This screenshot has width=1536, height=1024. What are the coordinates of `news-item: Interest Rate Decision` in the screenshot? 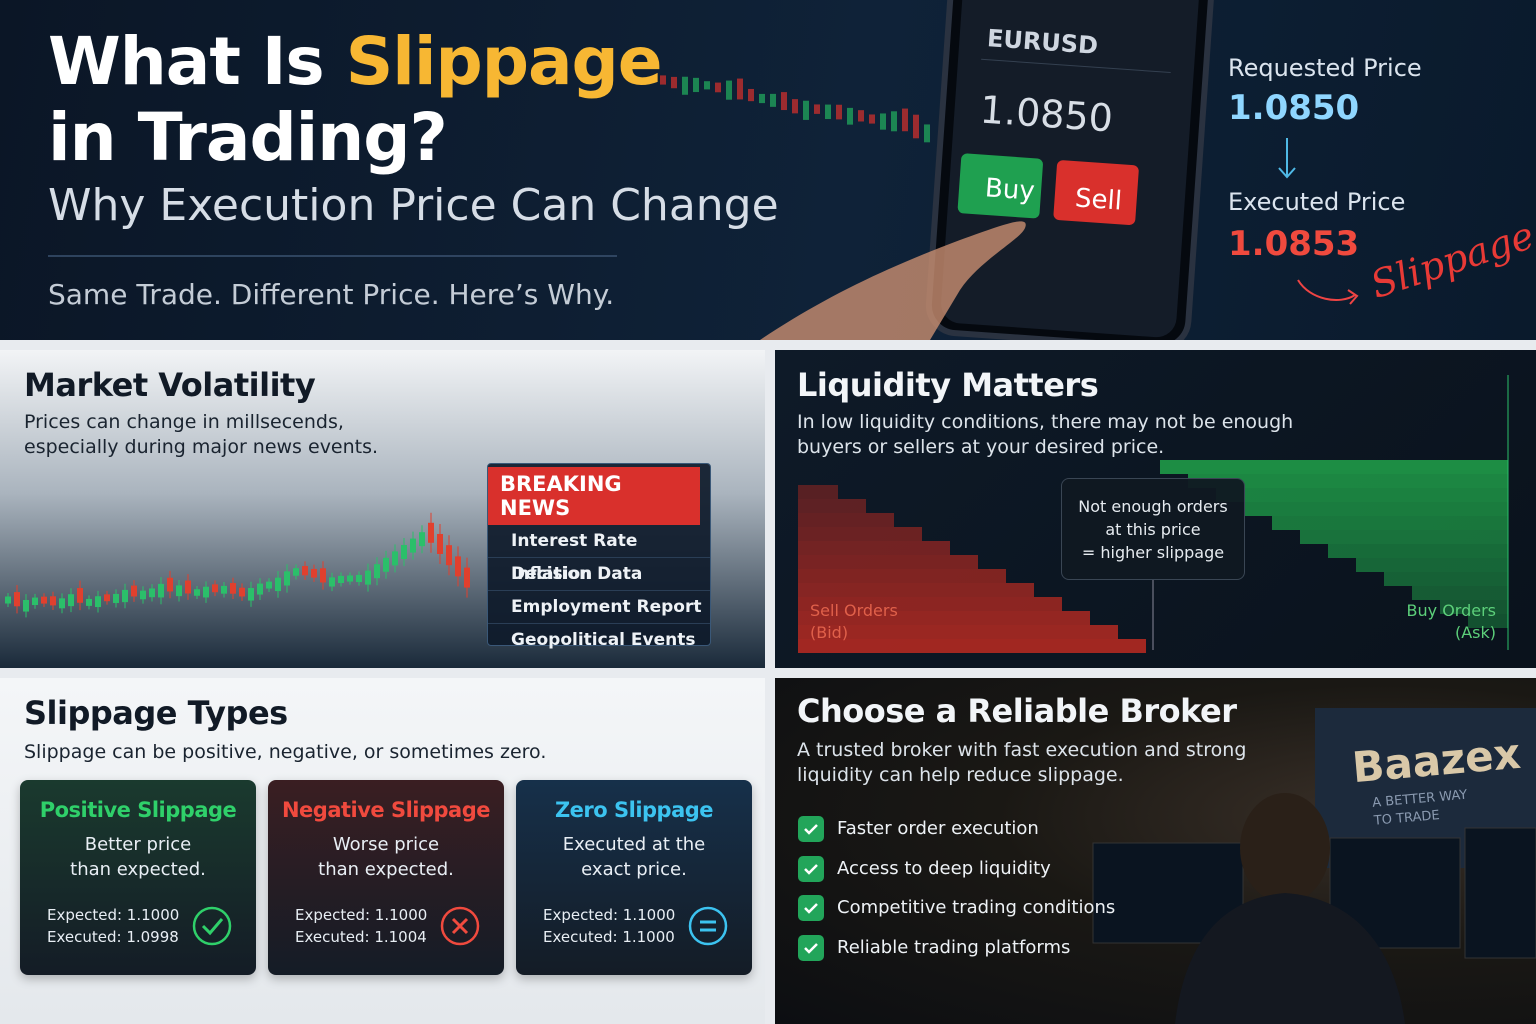 It's located at (599, 554).